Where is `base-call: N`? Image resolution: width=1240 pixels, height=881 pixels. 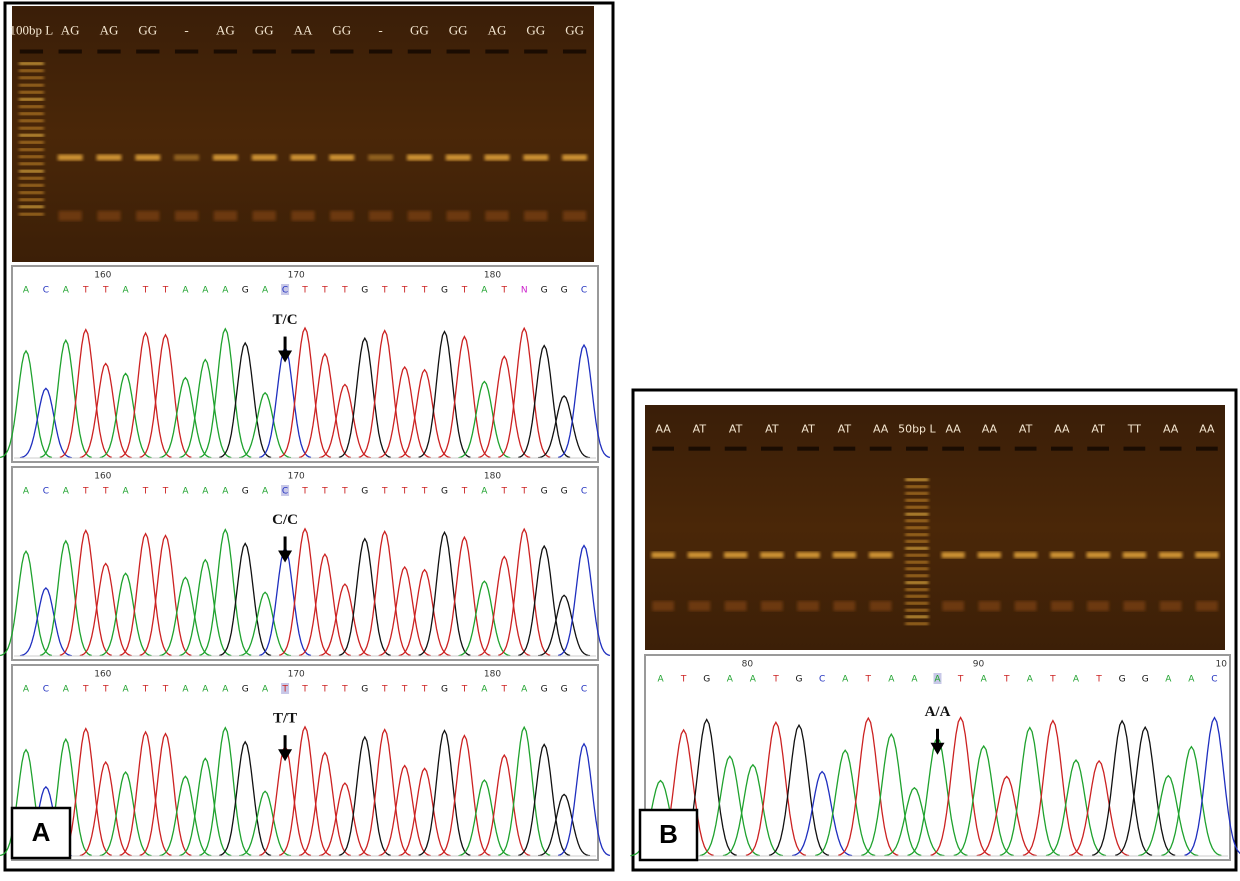 base-call: N is located at coordinates (524, 291).